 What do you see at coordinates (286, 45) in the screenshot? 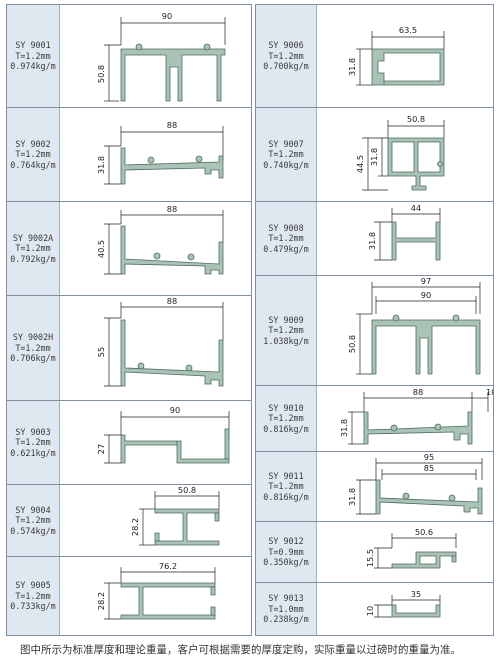
I see `profile-code: SY 9006` at bounding box center [286, 45].